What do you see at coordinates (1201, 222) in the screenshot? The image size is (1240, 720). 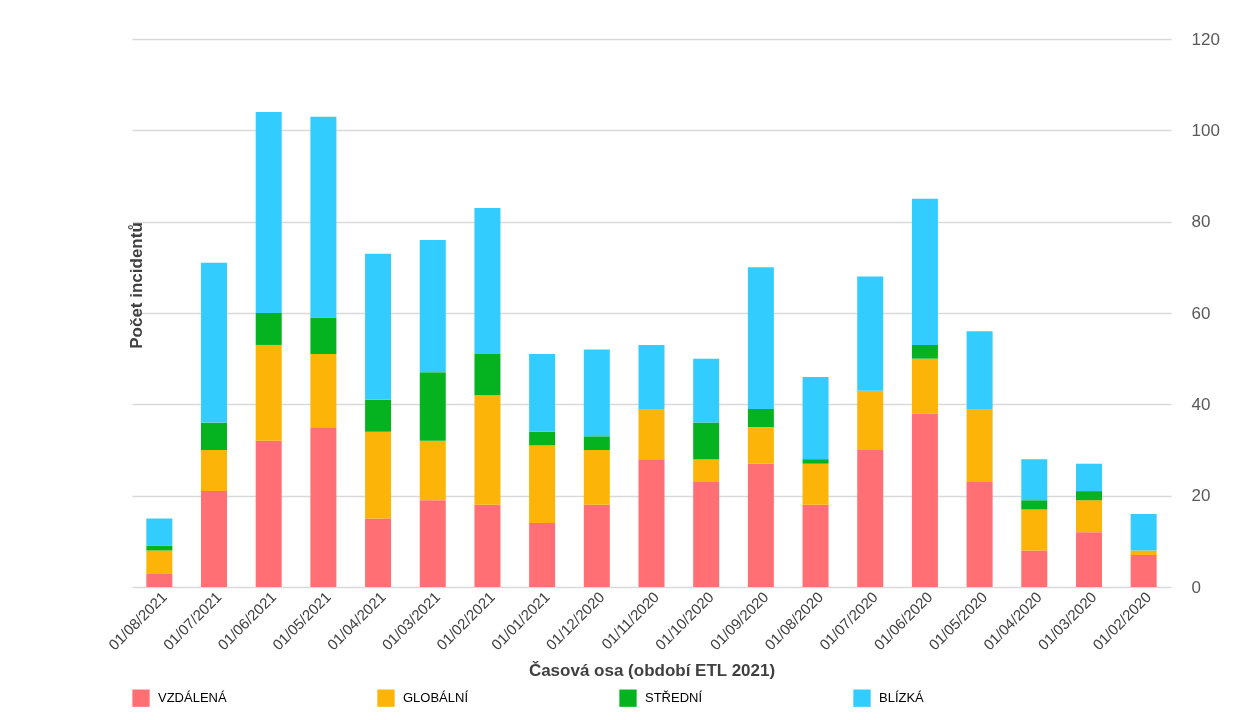 I see `y-tick-label: 80` at bounding box center [1201, 222].